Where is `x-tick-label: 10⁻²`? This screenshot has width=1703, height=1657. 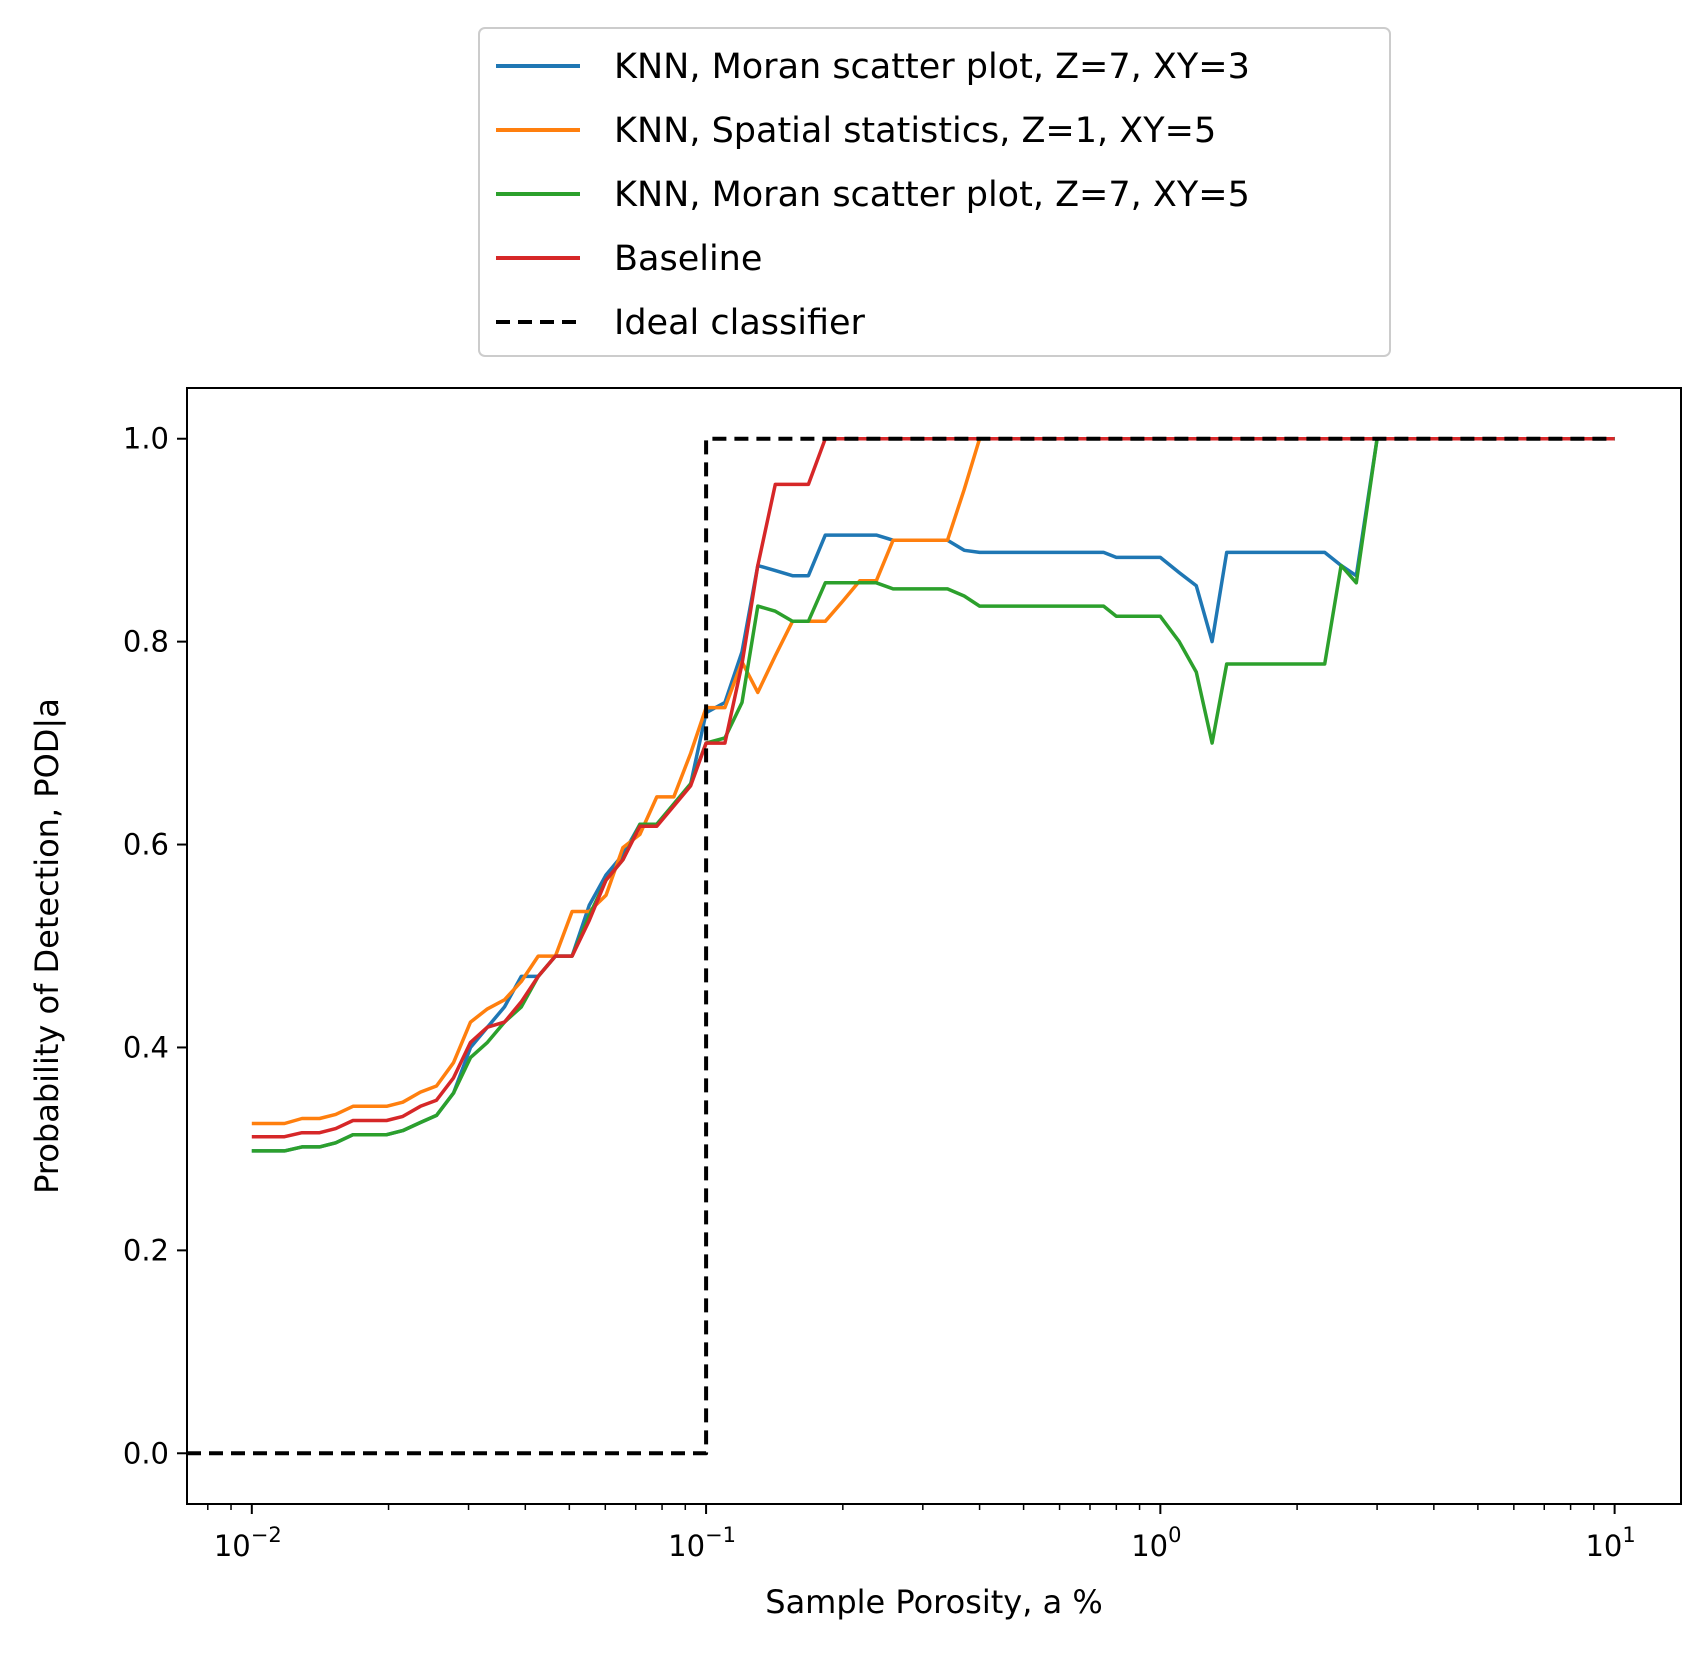
x-tick-label: 10⁻² is located at coordinates (248, 1543).